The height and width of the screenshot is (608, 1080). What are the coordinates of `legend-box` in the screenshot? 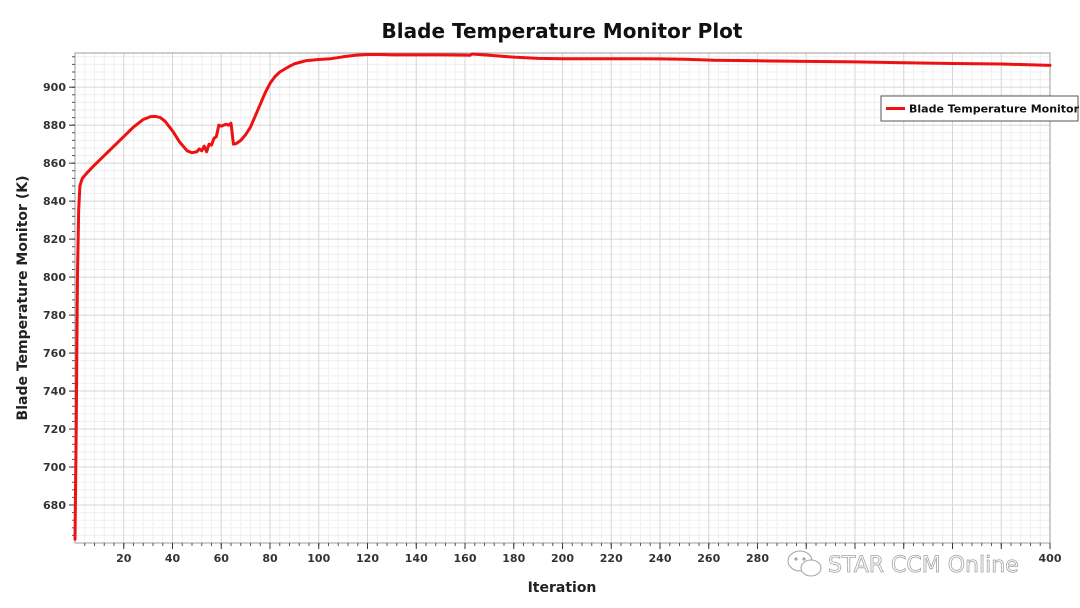 It's located at (979, 108).